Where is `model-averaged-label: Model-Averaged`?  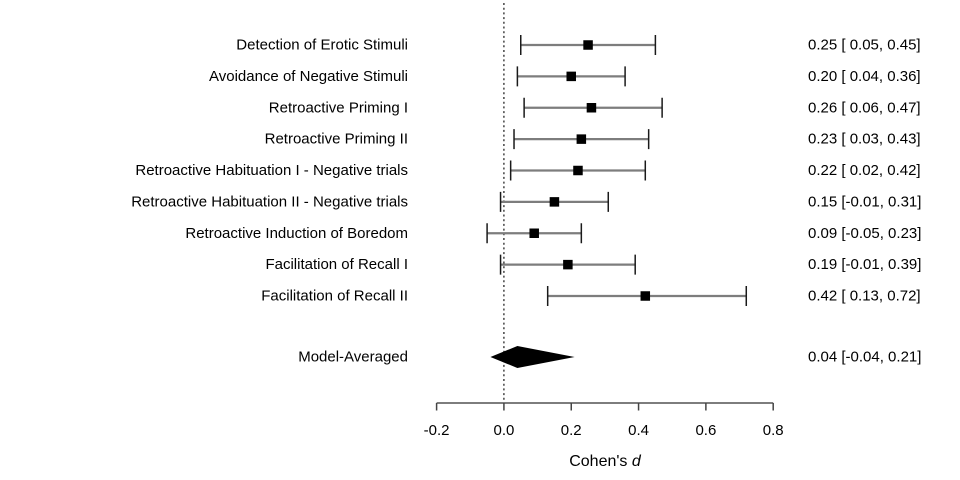 model-averaged-label: Model-Averaged is located at coordinates (353, 357).